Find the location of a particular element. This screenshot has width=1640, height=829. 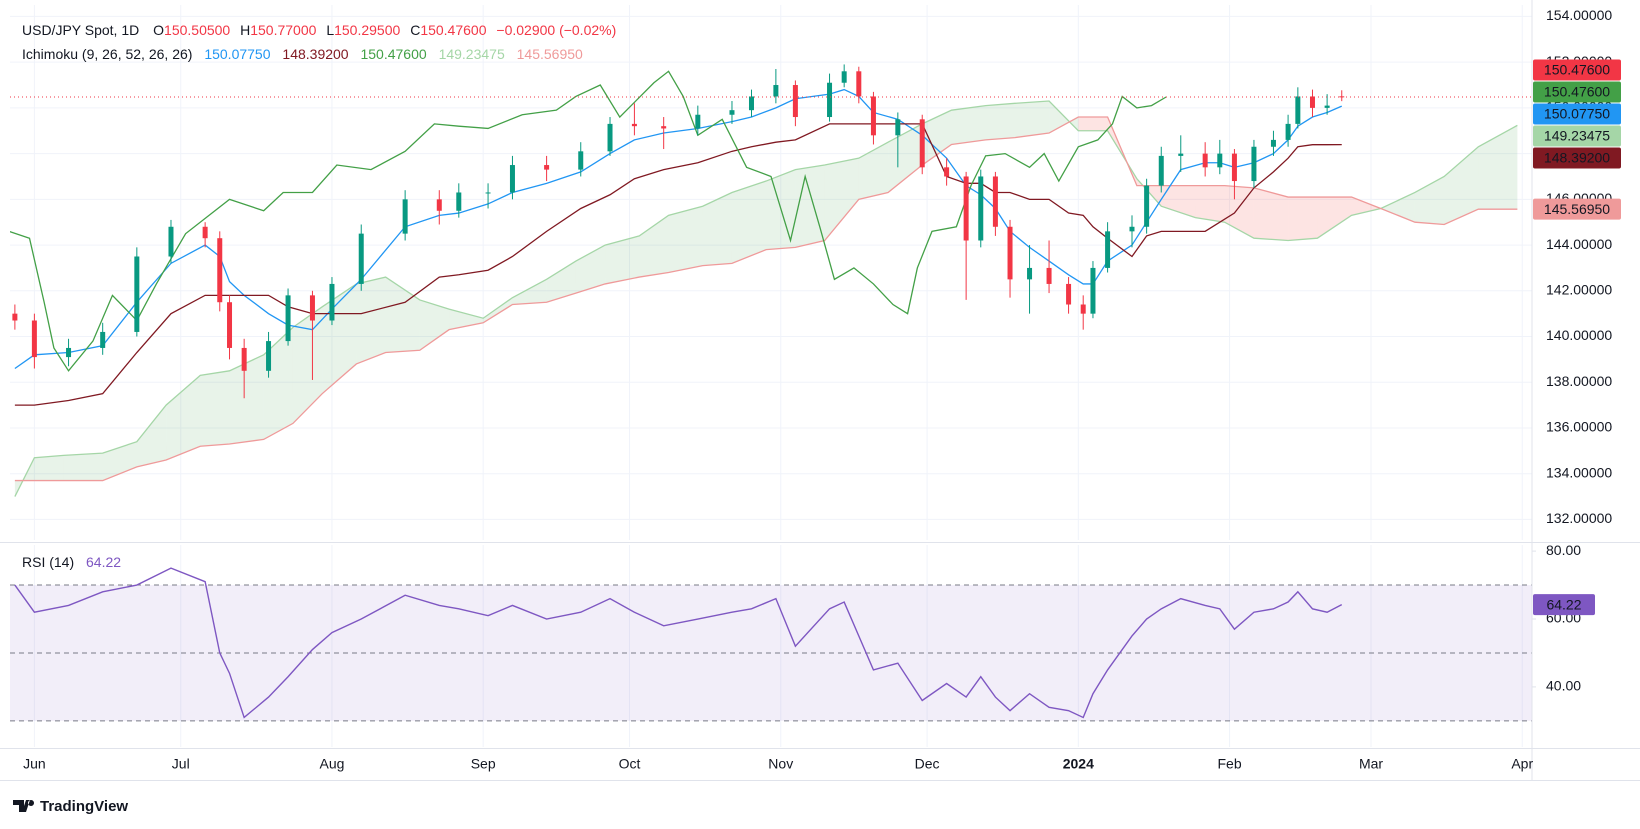

x-tick-label: 2024 is located at coordinates (1078, 764).